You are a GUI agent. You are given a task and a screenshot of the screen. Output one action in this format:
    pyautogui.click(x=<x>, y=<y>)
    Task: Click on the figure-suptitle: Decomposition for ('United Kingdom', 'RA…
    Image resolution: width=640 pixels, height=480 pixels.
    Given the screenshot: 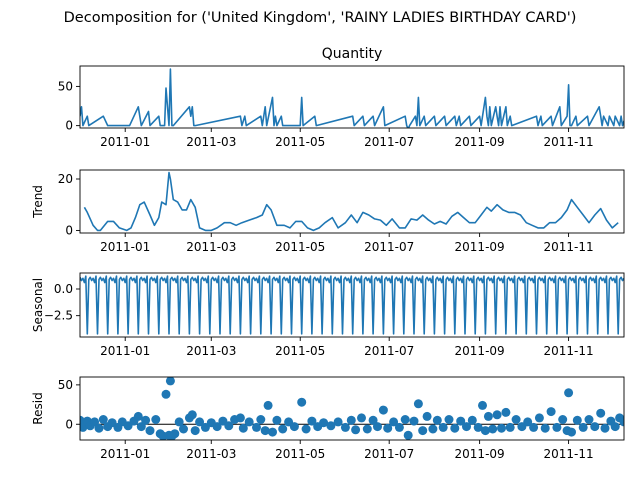 What is the action you would take?
    pyautogui.click(x=320, y=18)
    